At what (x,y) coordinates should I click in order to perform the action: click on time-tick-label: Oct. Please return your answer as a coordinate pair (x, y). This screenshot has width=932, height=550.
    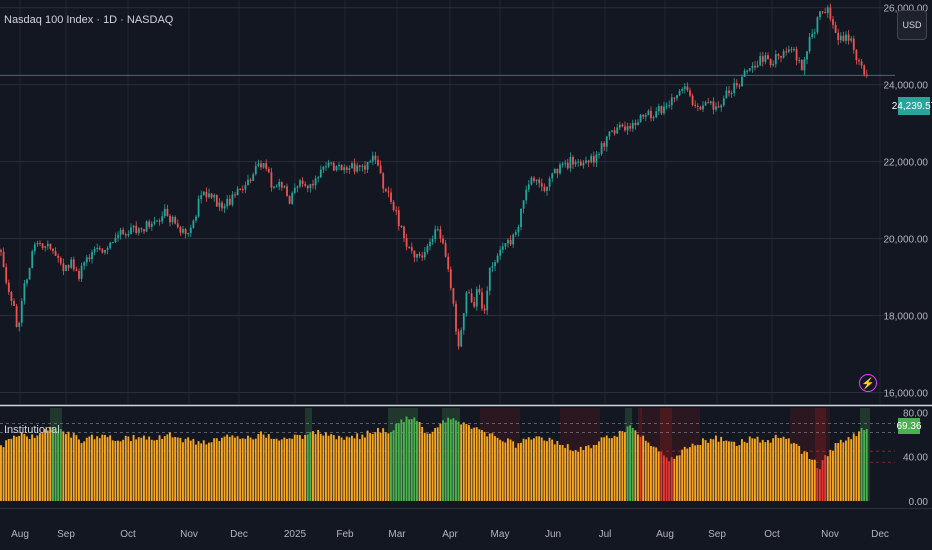
    Looking at the image, I should click on (128, 534).